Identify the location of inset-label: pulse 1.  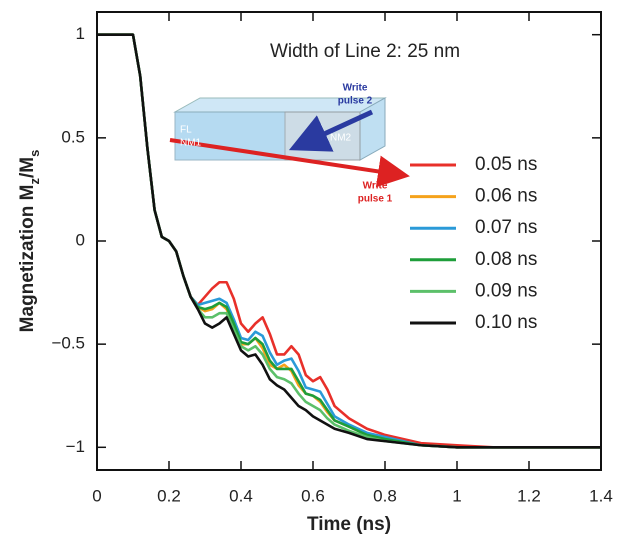
(375, 199).